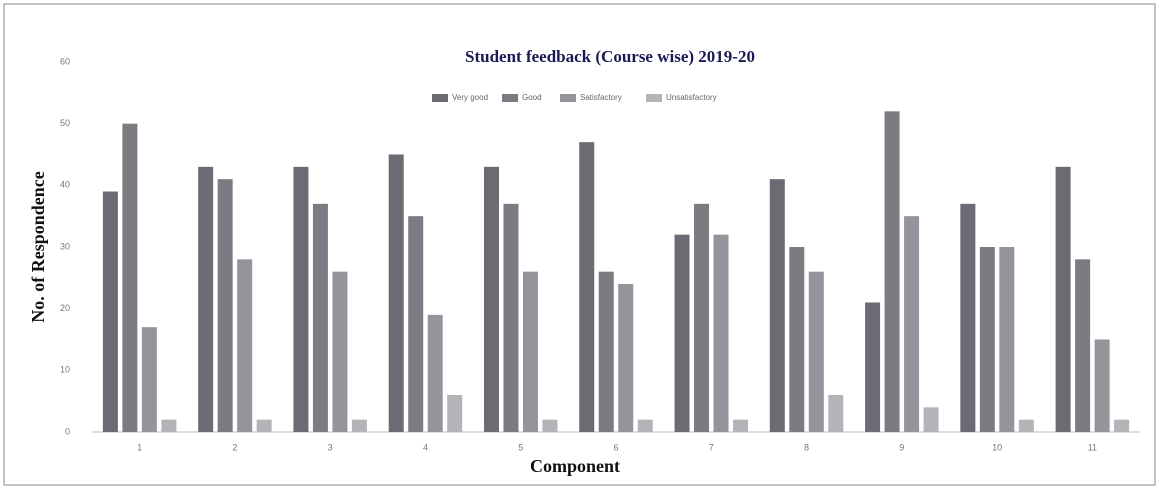 The image size is (1159, 489). Describe the element at coordinates (65, 308) in the screenshot. I see `y-tick-label: 20` at that location.